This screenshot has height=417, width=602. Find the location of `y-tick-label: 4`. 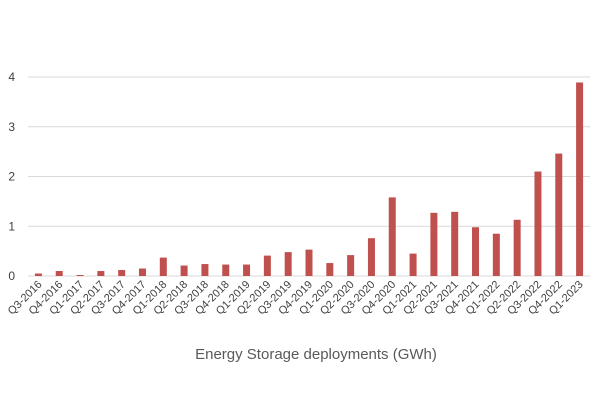

y-tick-label: 4 is located at coordinates (11, 77).